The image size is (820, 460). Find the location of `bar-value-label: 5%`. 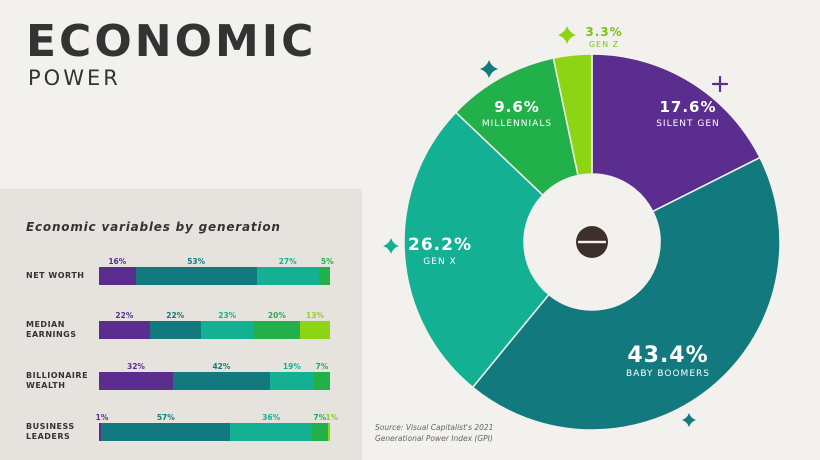

bar-value-label: 5% is located at coordinates (327, 261).